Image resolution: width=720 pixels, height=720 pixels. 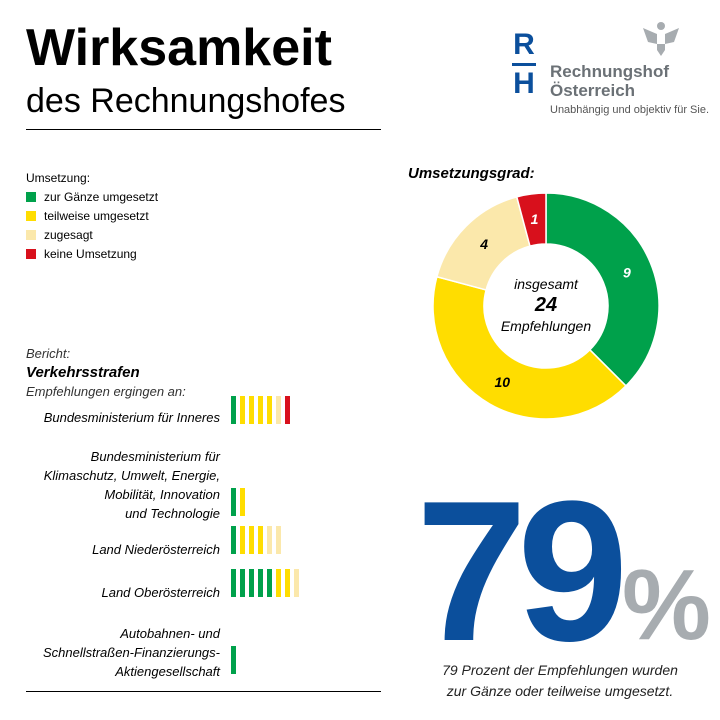 What do you see at coordinates (560, 670) in the screenshot?
I see `caption-line1: 79 Prozent der Empfehlungen wurden` at bounding box center [560, 670].